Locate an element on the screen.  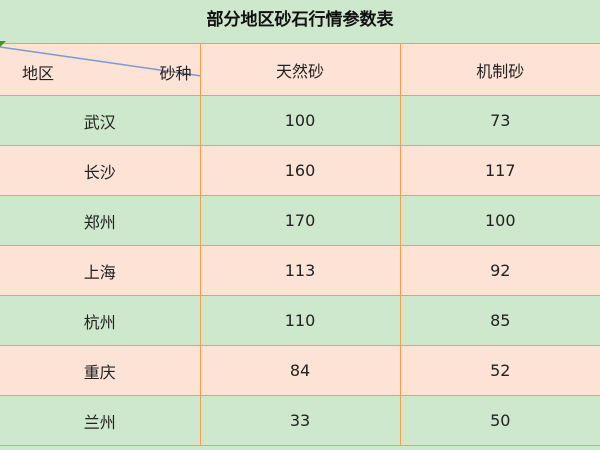
natural-cell: 170 is located at coordinates (300, 220).